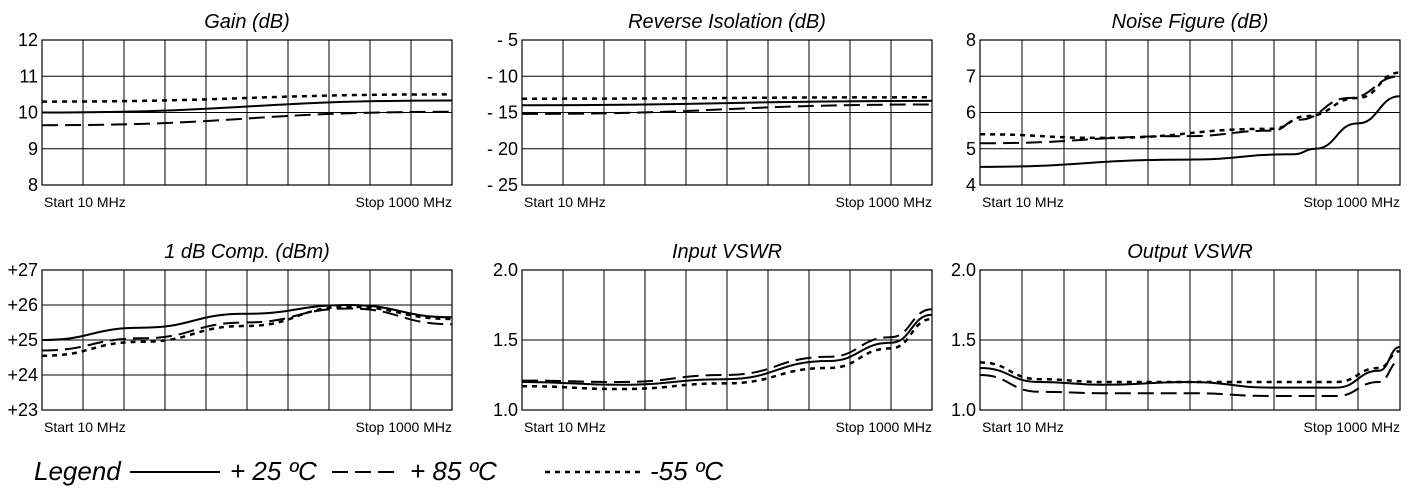 Image resolution: width=1422 pixels, height=493 pixels. Describe the element at coordinates (502, 149) in the screenshot. I see `y-tick-label: - 20` at that location.